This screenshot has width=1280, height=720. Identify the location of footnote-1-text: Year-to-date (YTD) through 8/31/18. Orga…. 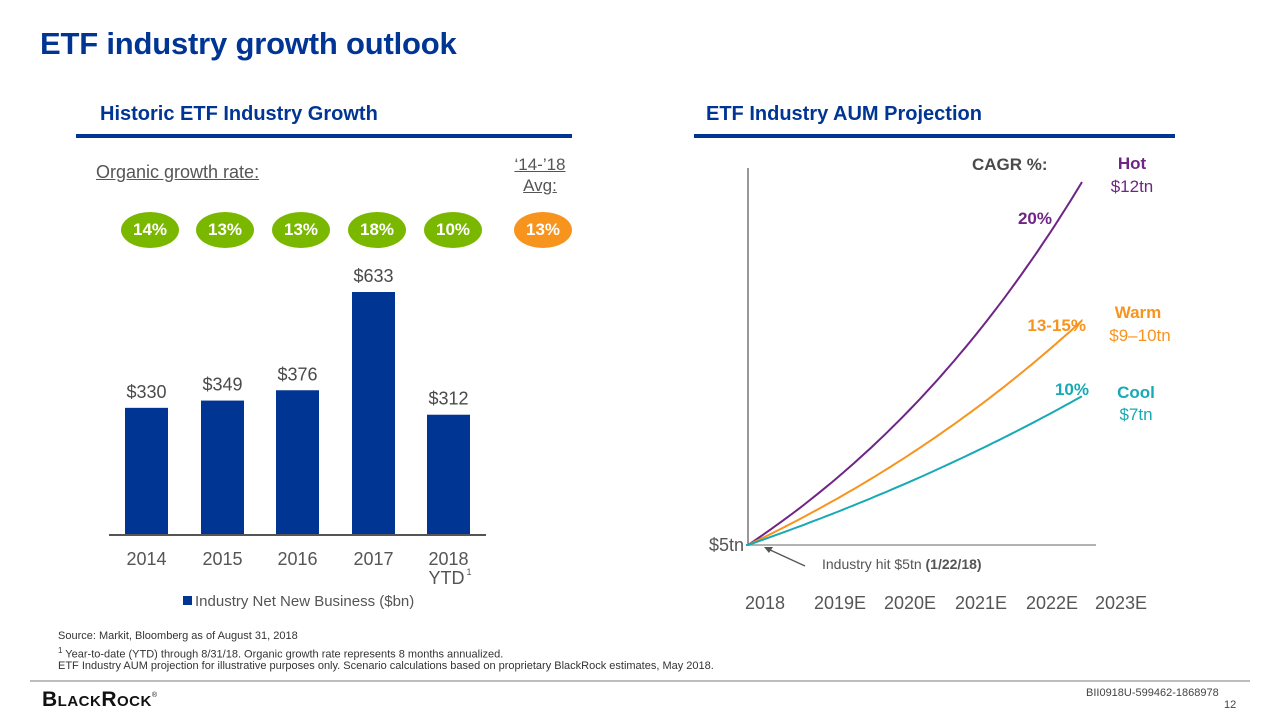
(283, 654).